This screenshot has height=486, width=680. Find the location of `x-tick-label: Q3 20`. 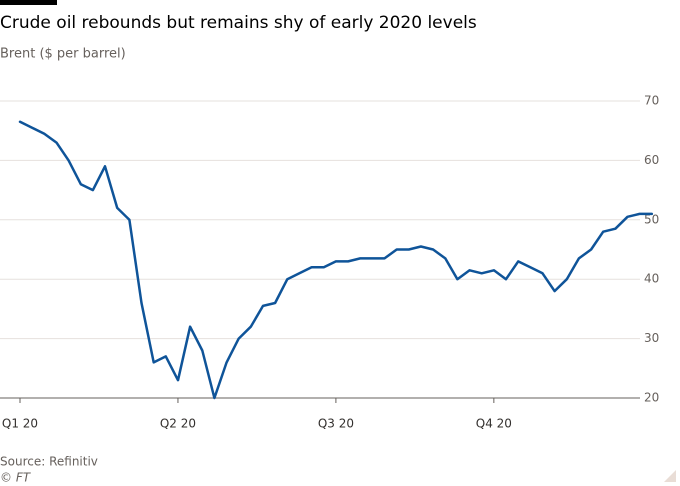

x-tick-label: Q3 20 is located at coordinates (336, 424).